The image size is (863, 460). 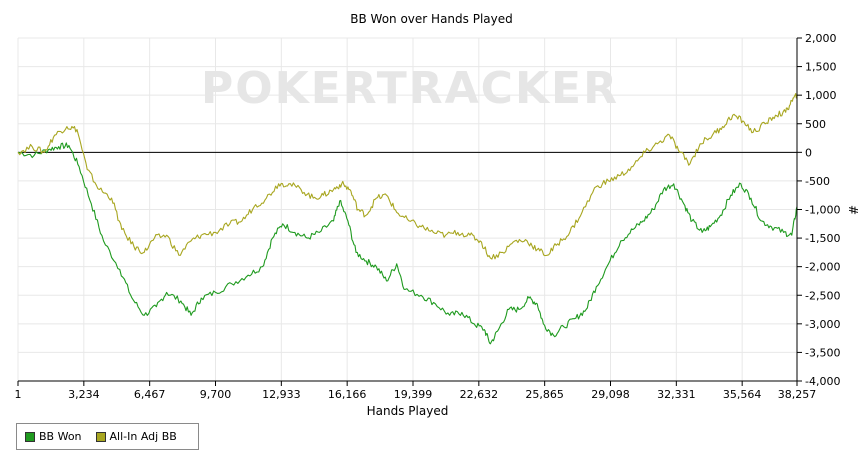 What do you see at coordinates (143, 436) in the screenshot?
I see `legend-label-all-in-adj-bb: All-In Adj BB` at bounding box center [143, 436].